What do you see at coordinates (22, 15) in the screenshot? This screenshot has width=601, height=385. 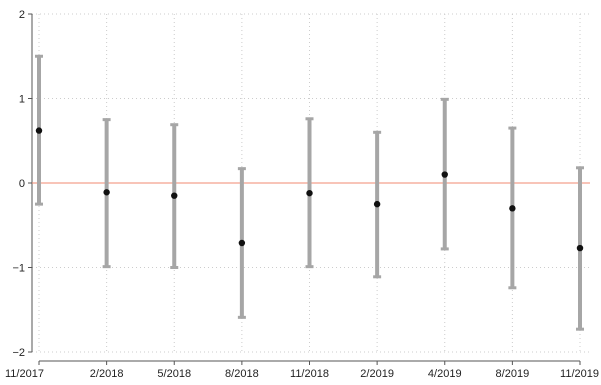 I see `y-tick-label: 2` at bounding box center [22, 15].